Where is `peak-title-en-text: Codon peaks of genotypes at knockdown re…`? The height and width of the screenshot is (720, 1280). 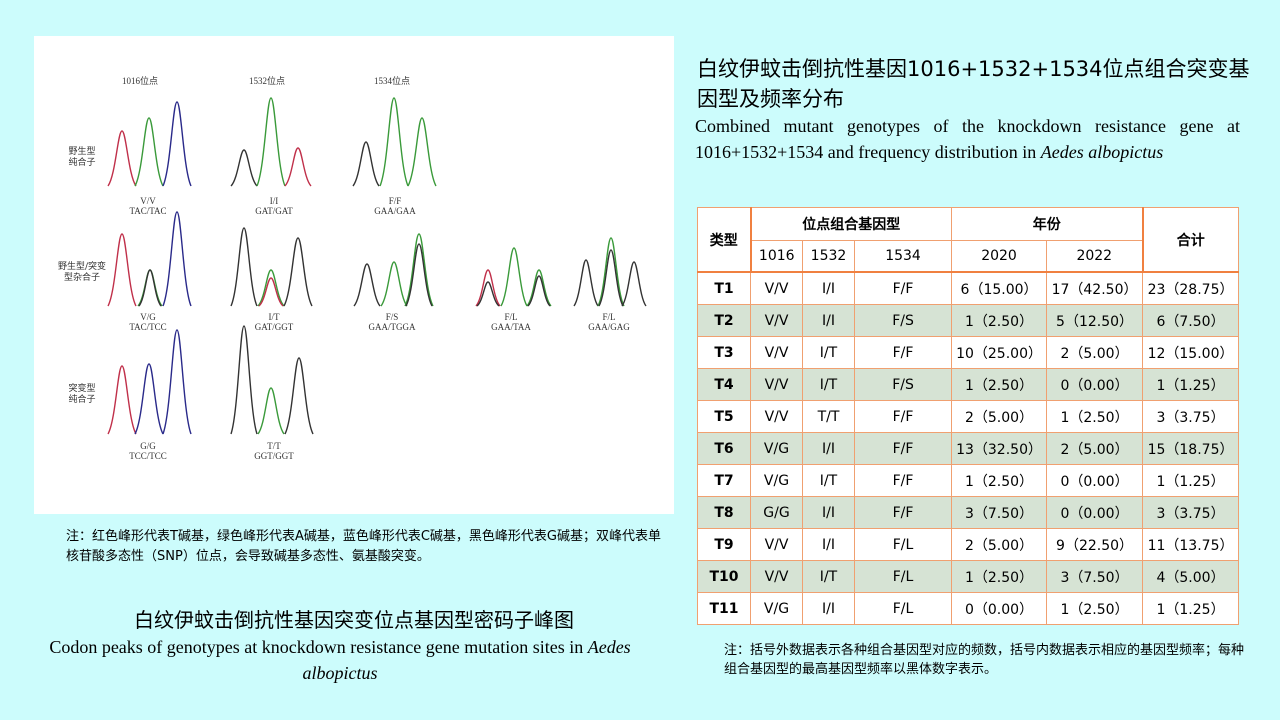
peak-title-en-text: Codon peaks of genotypes at knockdown re… is located at coordinates (318, 647).